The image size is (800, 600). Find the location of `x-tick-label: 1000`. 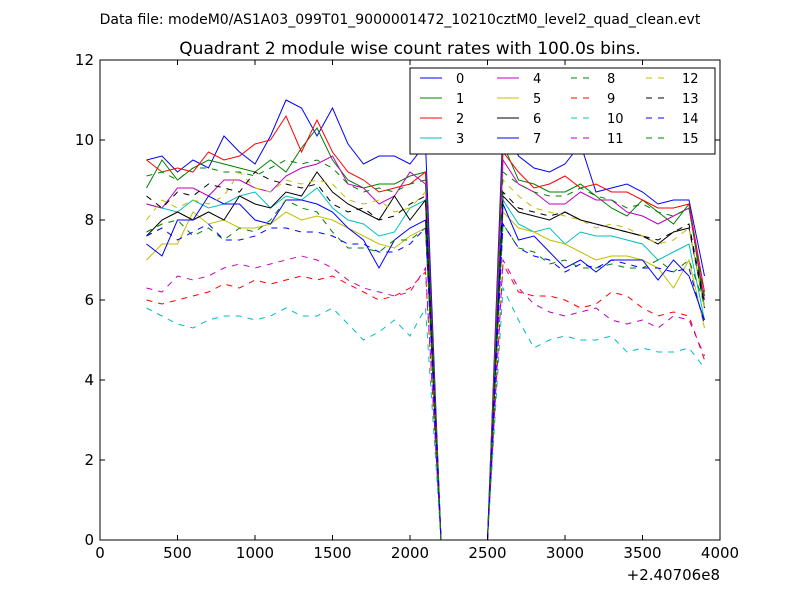

x-tick-label: 1000 is located at coordinates (255, 553).